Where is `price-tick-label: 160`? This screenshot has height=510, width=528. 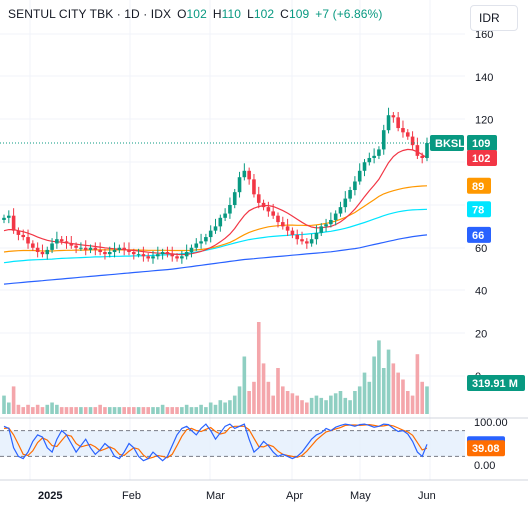
price-tick-label: 160 is located at coordinates (484, 35).